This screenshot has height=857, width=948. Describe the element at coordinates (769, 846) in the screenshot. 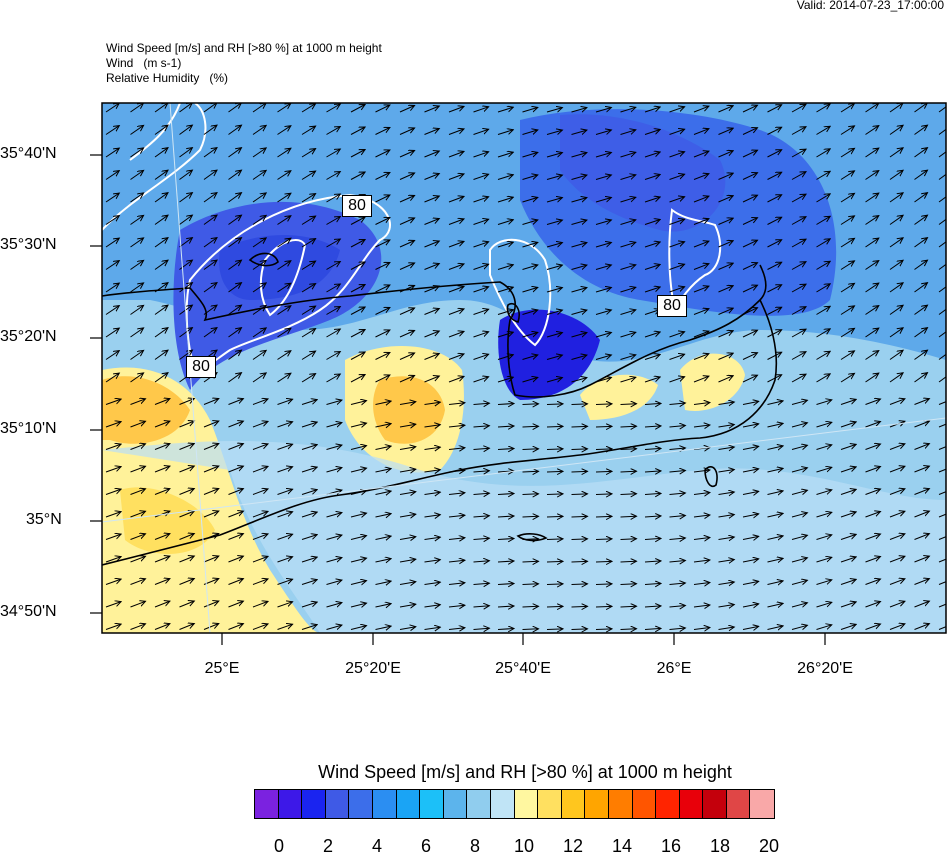

I see `colorbar-tick-label: 20` at that location.